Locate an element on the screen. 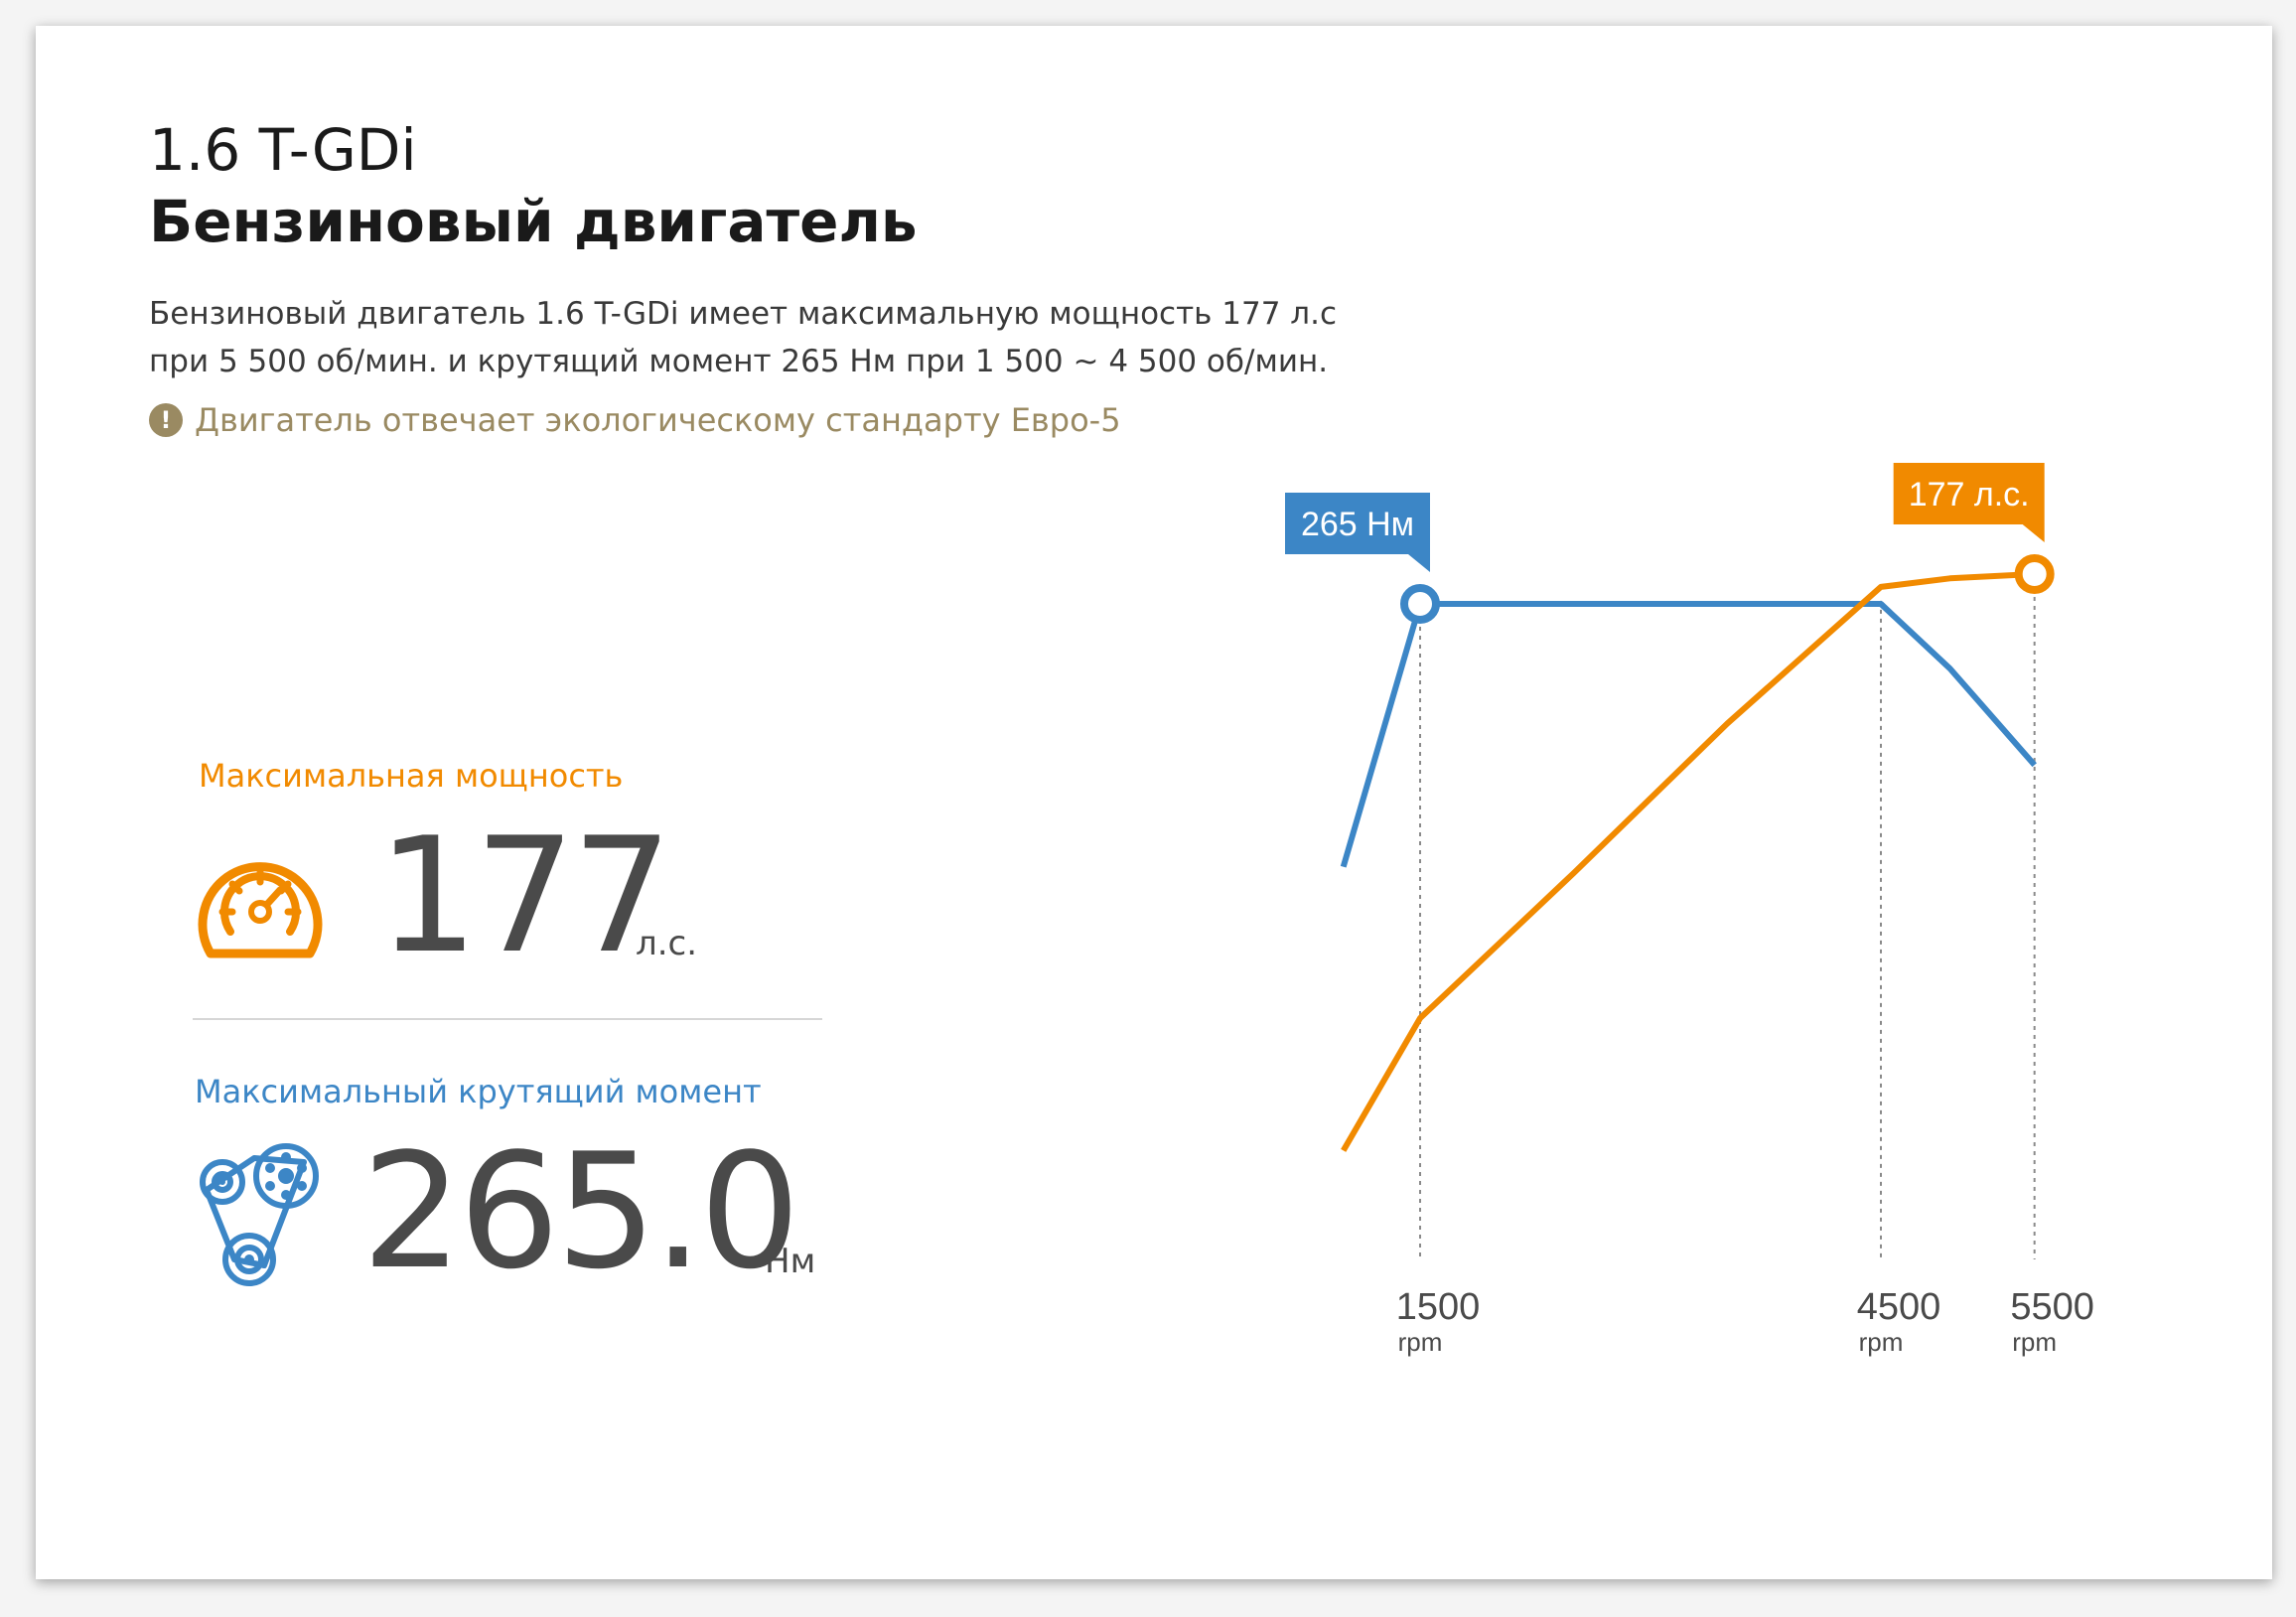 Image resolution: width=2296 pixels, height=1617 pixels. title-model: 1.6 T-GDi is located at coordinates (283, 150).